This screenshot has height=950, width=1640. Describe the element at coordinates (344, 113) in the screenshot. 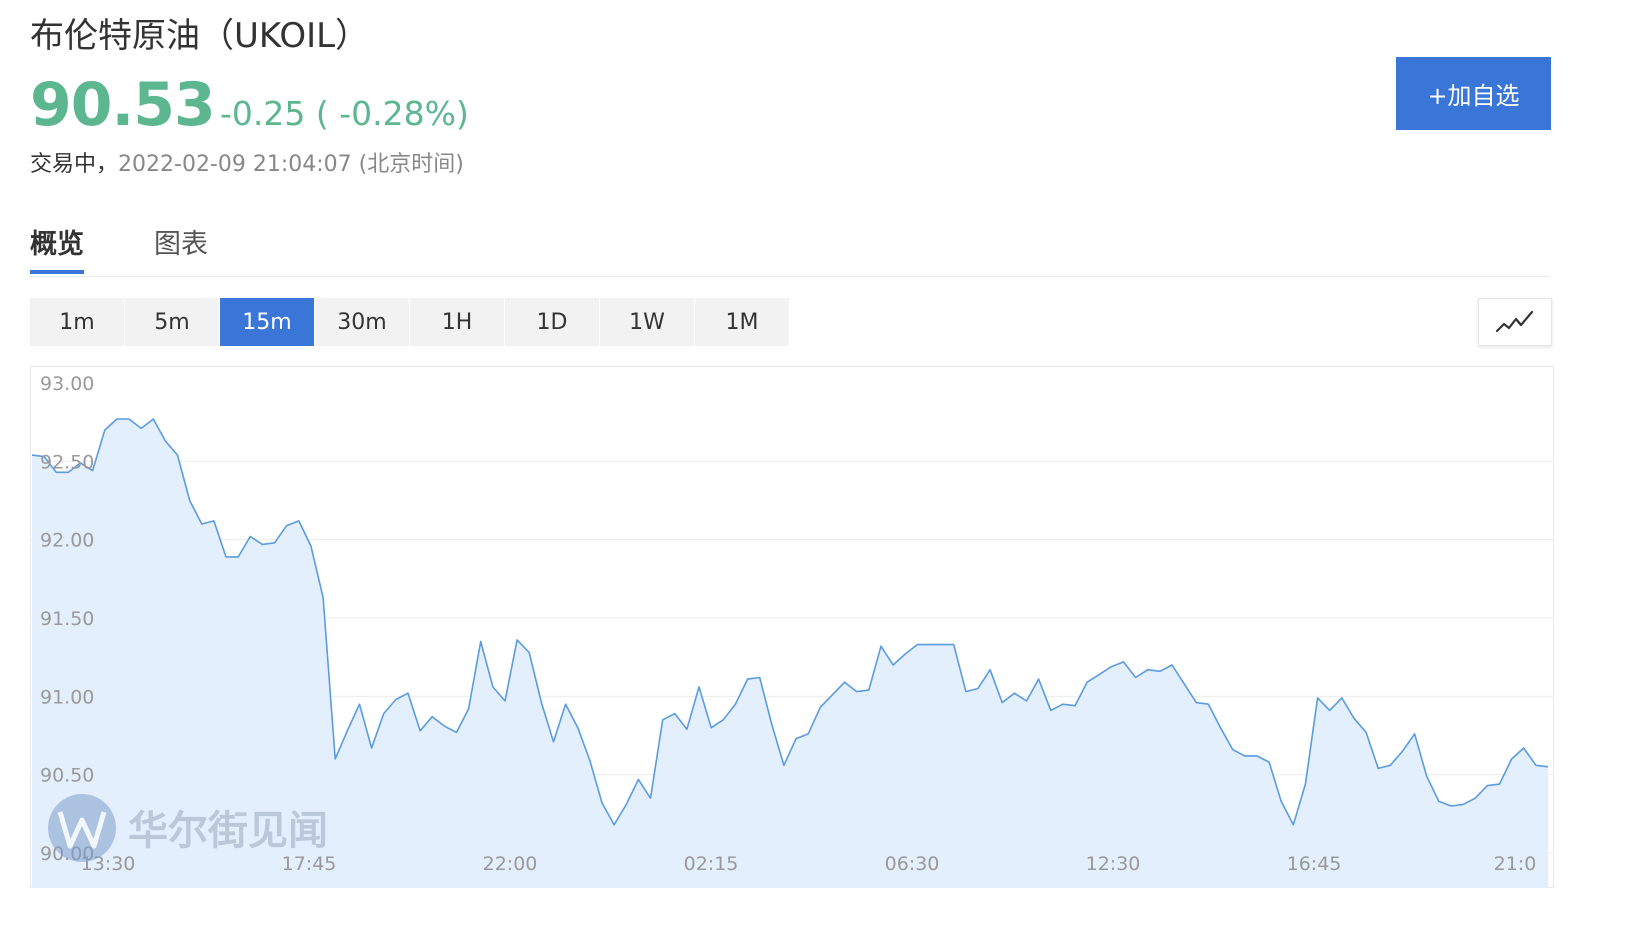

I see `price-change: -0.25 ( -0.28%)` at that location.